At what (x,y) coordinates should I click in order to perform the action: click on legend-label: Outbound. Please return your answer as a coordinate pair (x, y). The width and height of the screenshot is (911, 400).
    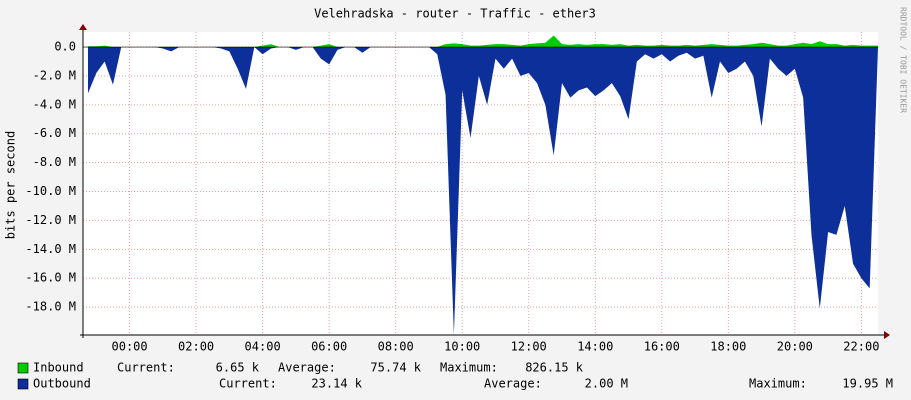
    Looking at the image, I should click on (62, 384).